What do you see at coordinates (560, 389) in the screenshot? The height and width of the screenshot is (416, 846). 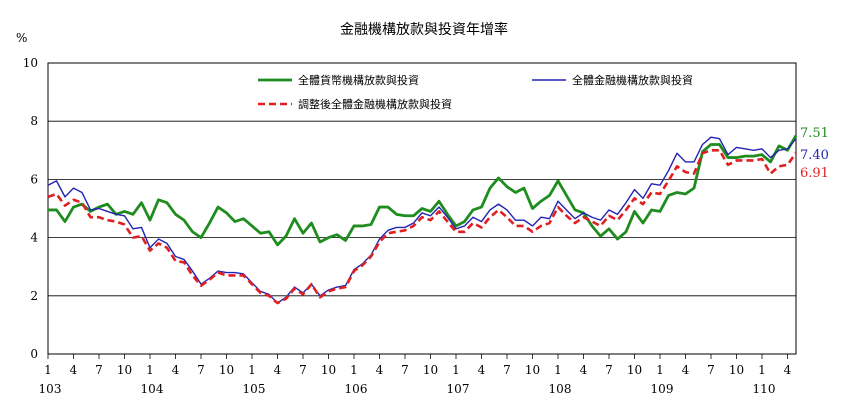 I see `x-year-label: 108` at bounding box center [560, 389].